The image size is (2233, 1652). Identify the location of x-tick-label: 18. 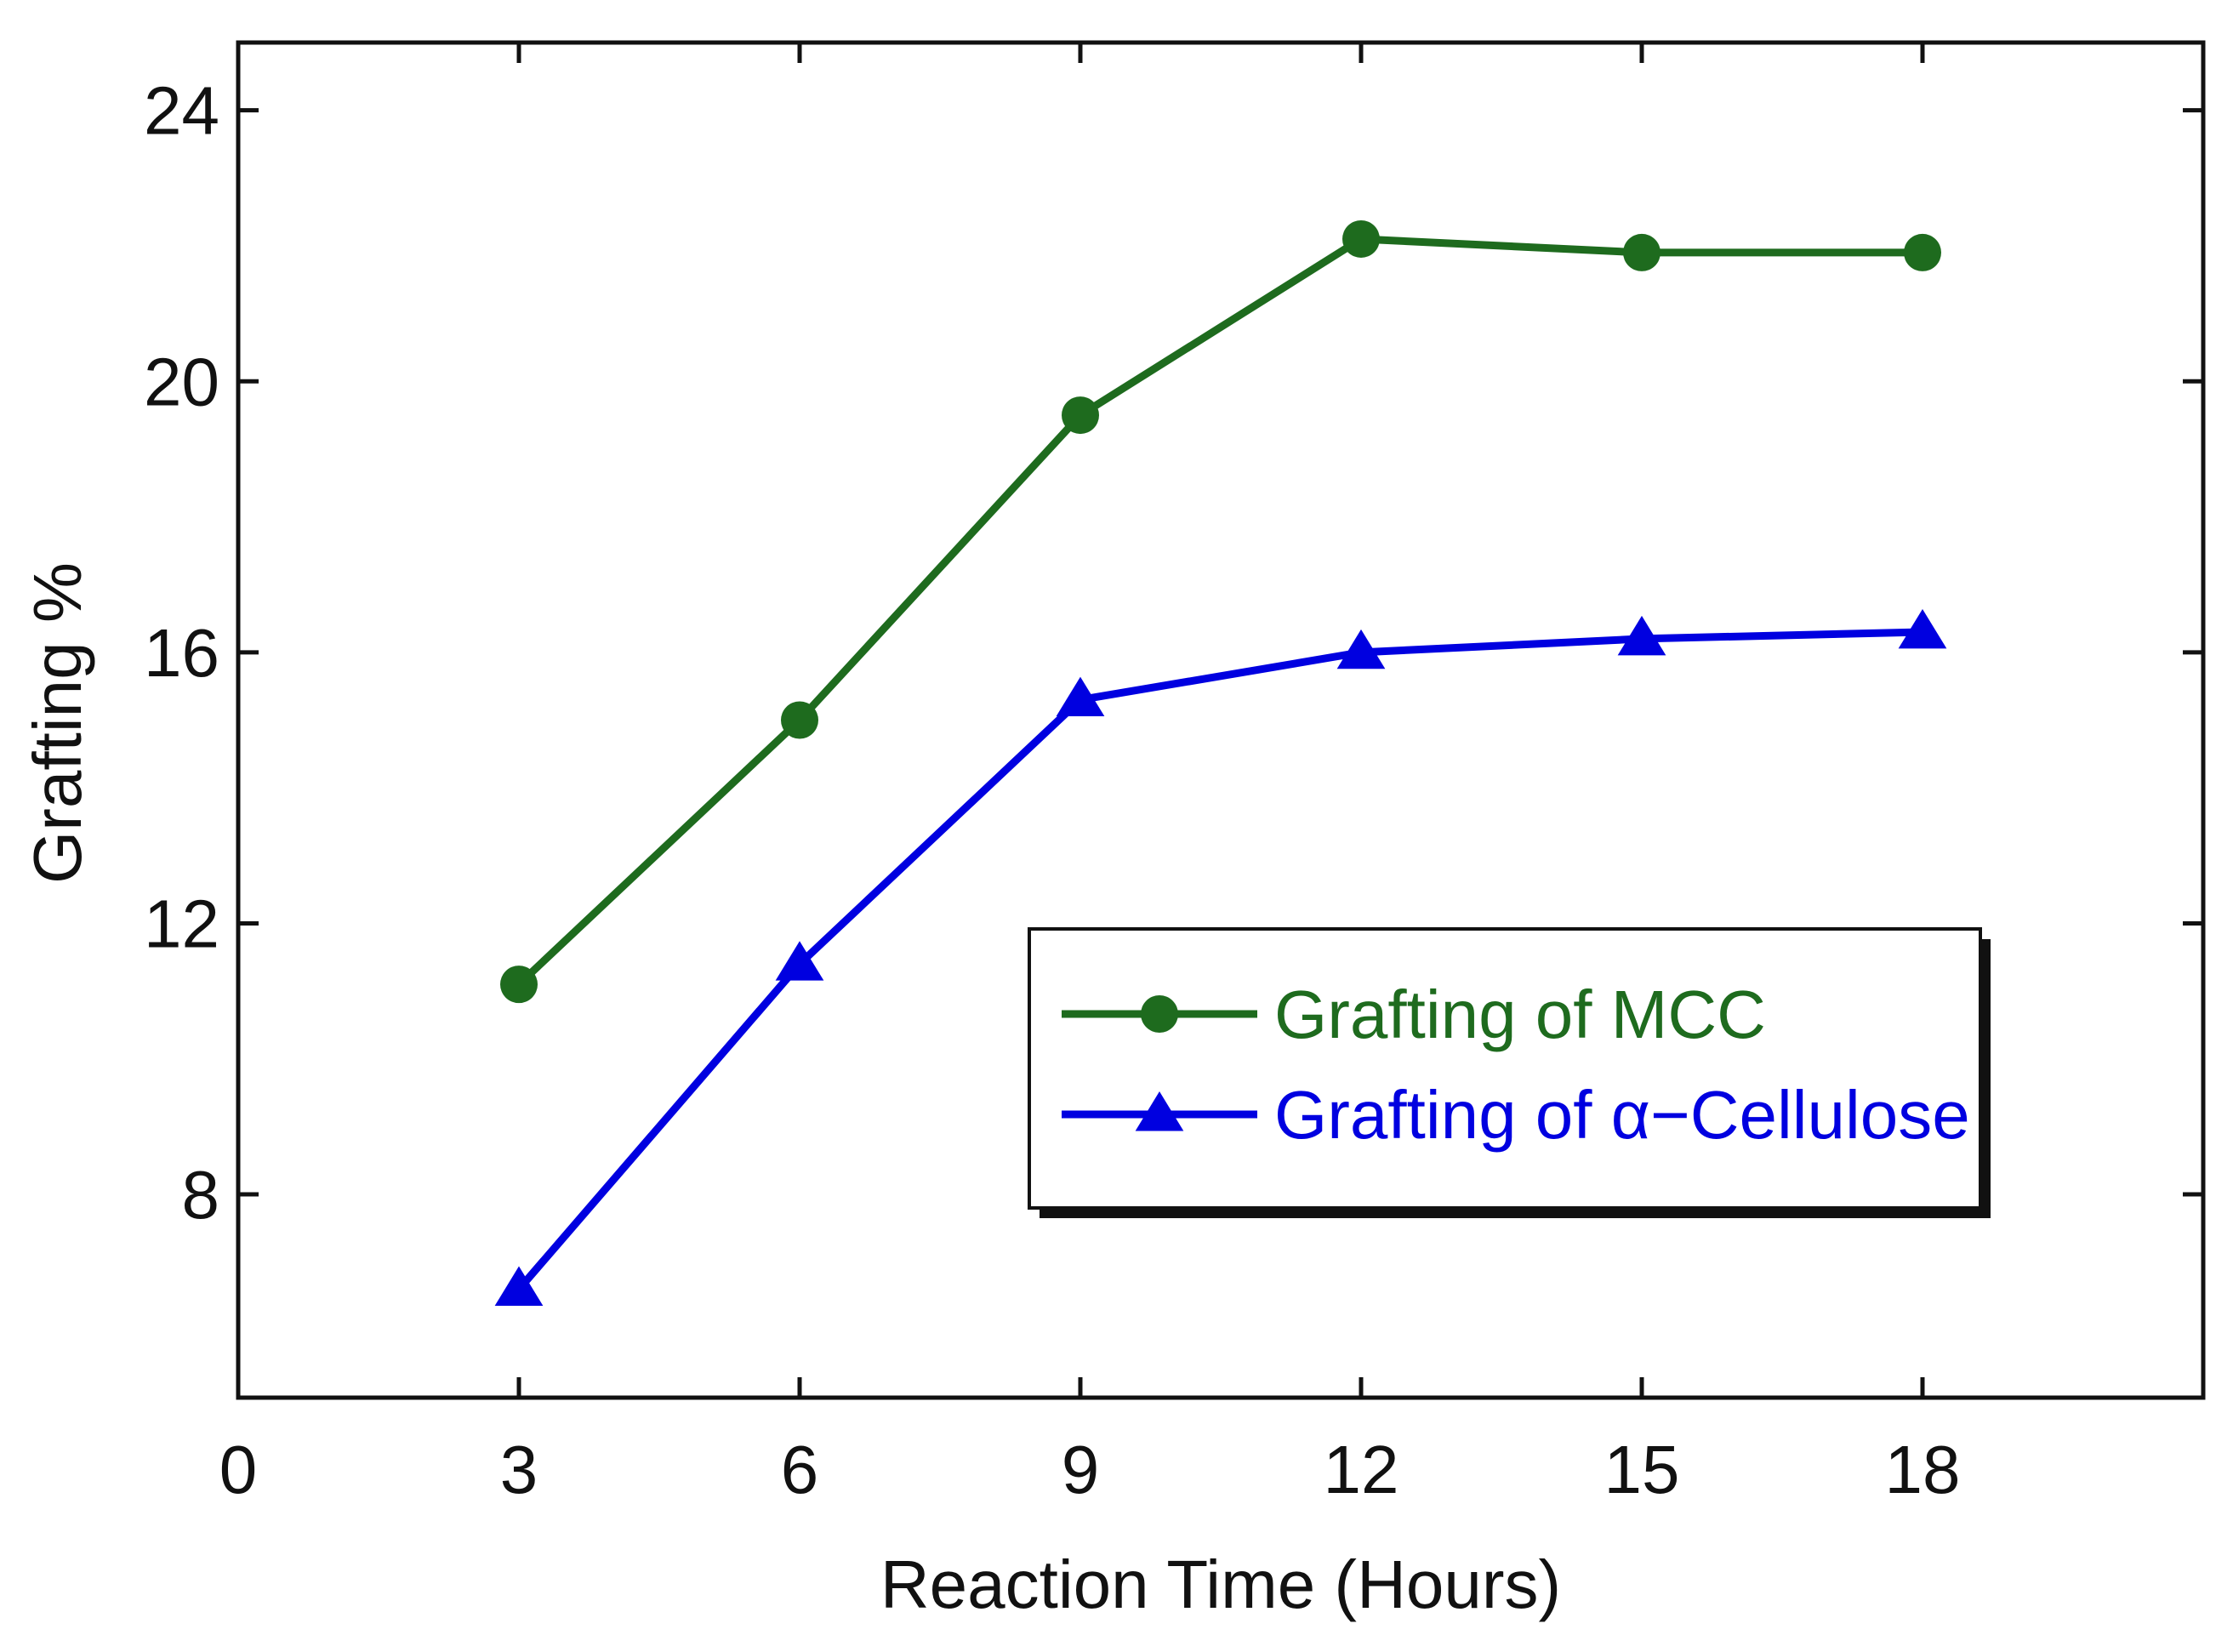
(1923, 1469).